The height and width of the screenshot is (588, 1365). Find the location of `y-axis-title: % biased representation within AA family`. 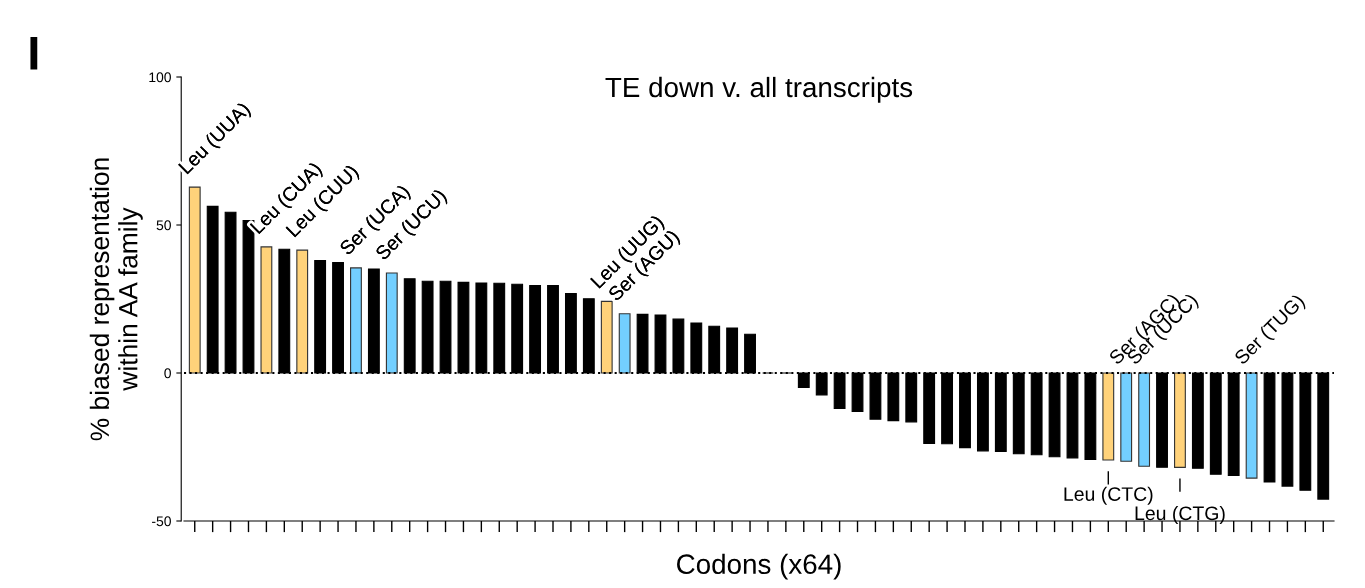

y-axis-title: % biased representation within AA family is located at coordinates (116, 299).